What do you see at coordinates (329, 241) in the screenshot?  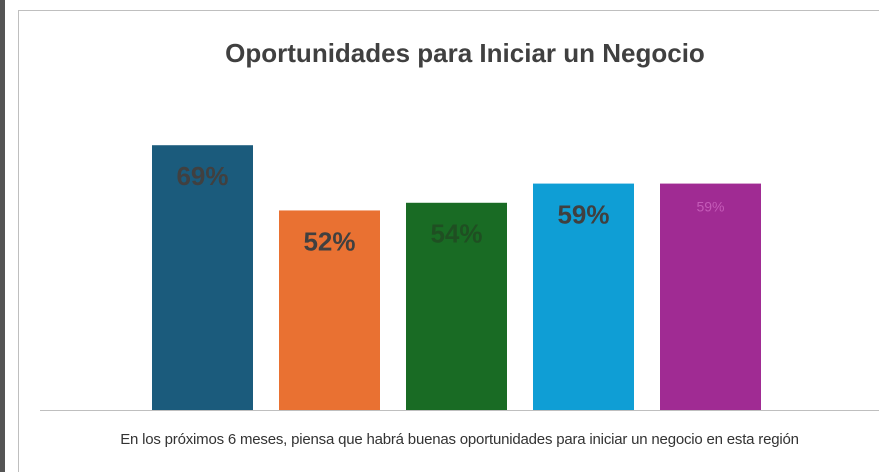 I see `data-label: 52%` at bounding box center [329, 241].